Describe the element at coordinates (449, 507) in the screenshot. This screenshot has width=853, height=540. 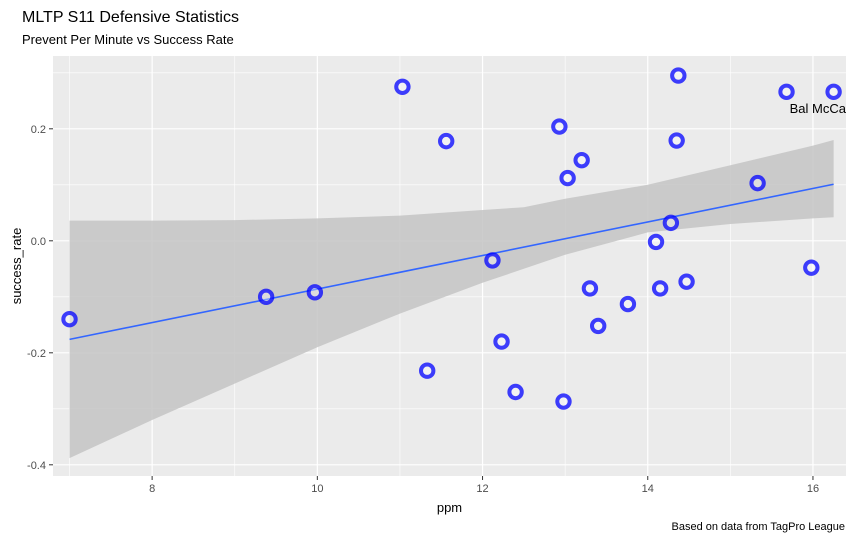
I see `x-axis-title: ppm` at that location.